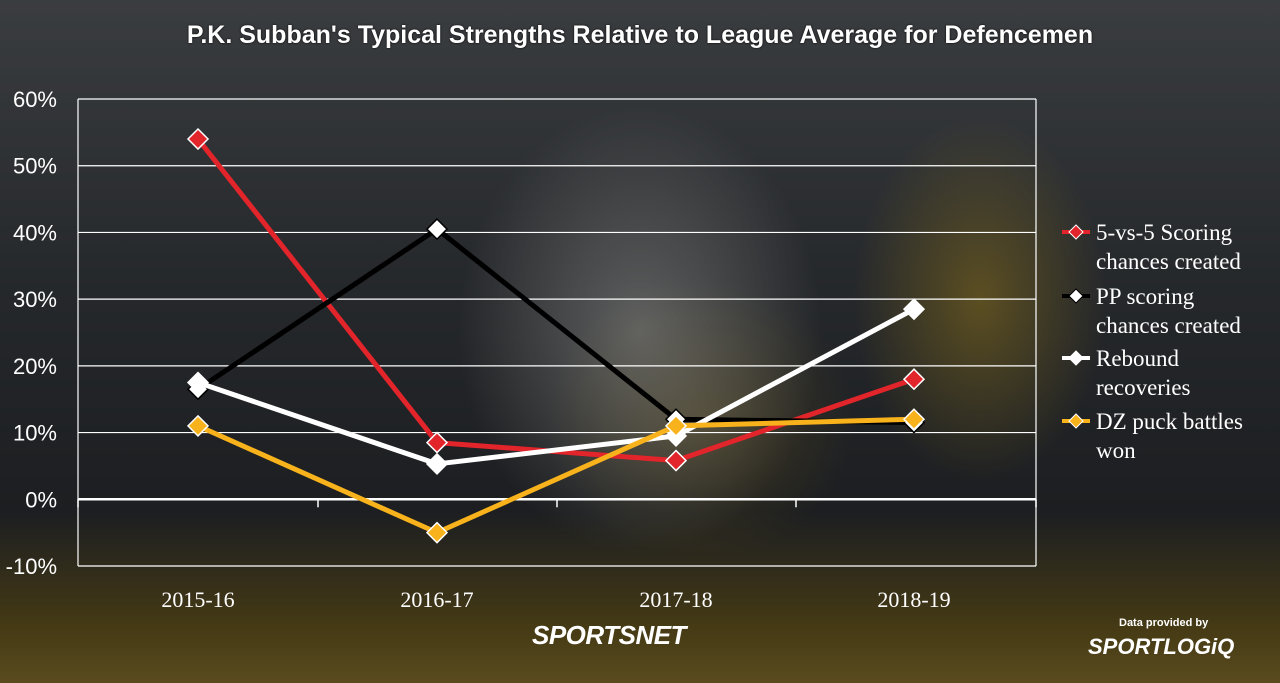 The image size is (1280, 683). Describe the element at coordinates (1164, 232) in the screenshot. I see `legend-label: 5-vs-5 Scoring` at that location.